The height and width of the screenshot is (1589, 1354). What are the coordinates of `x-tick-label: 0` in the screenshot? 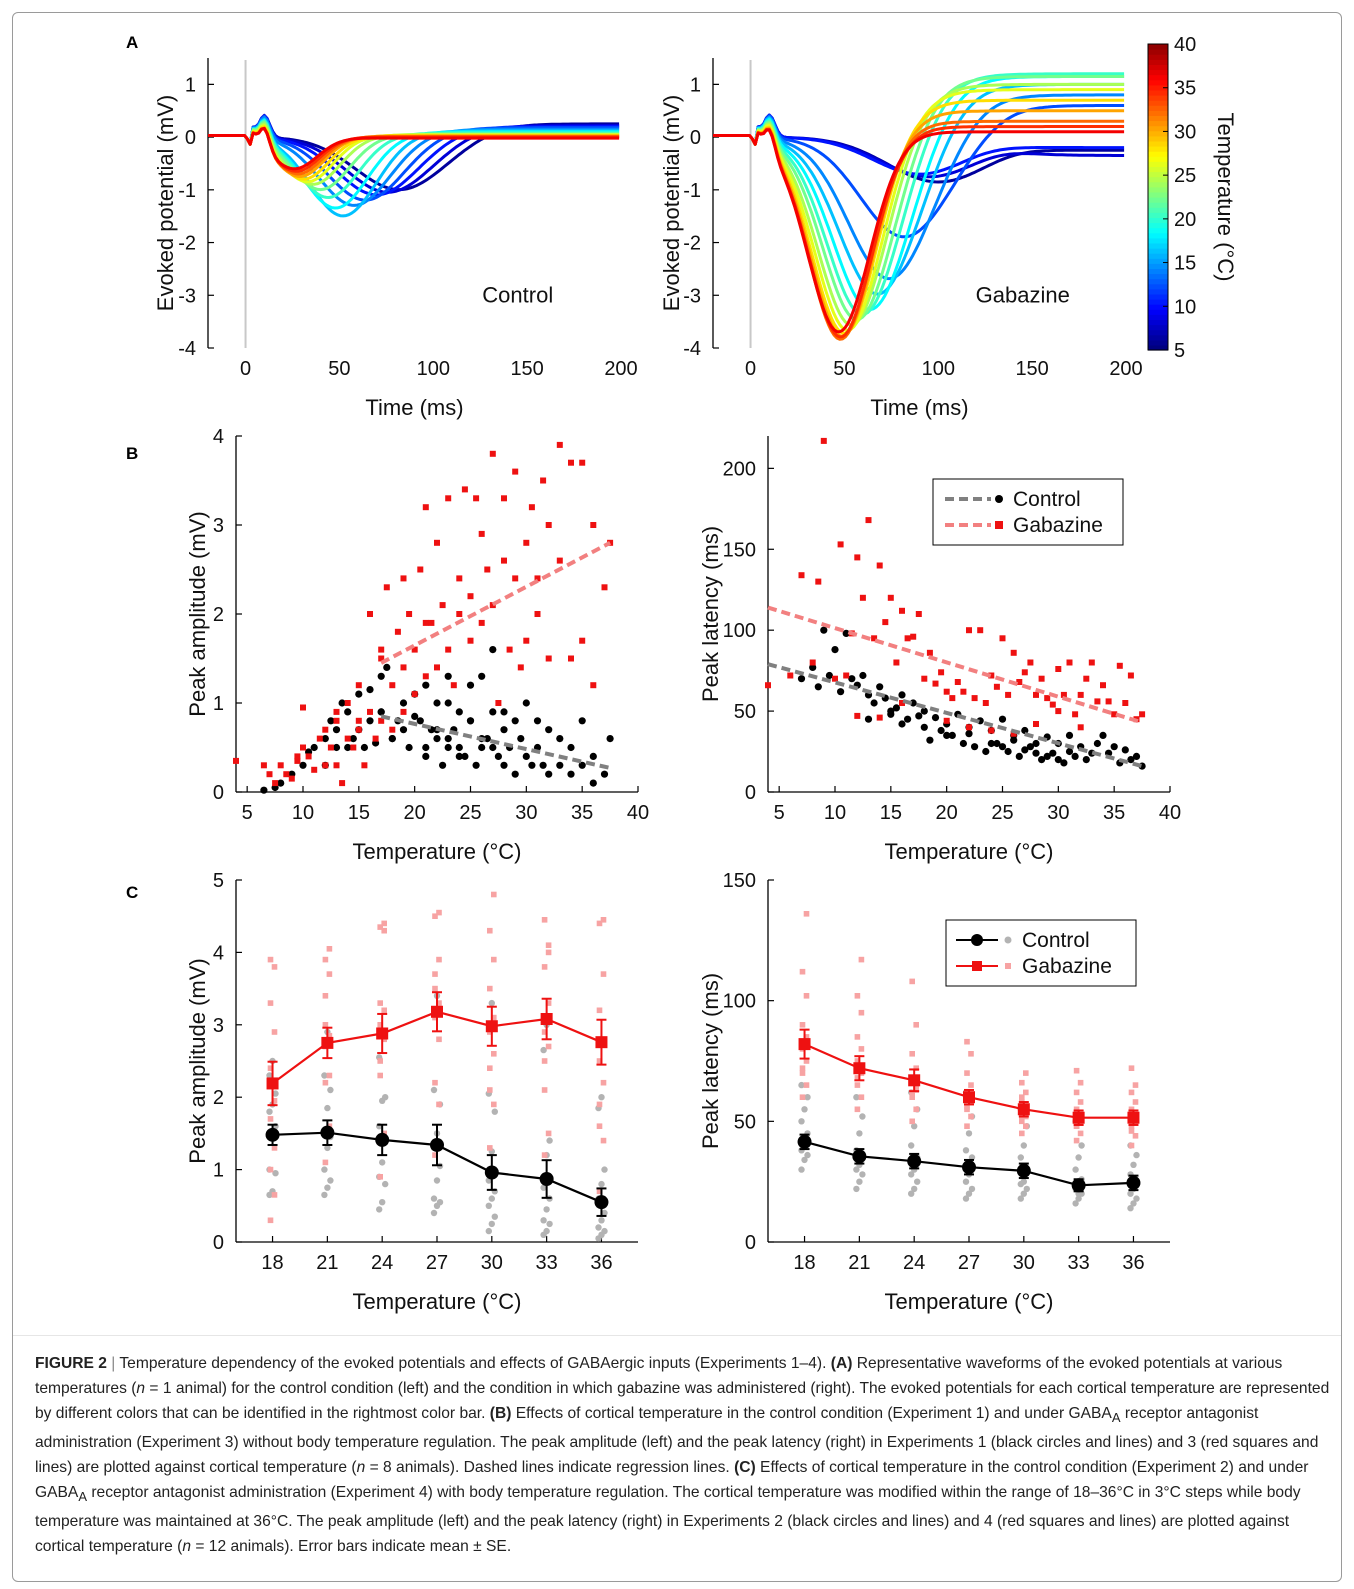 It's located at (750, 369).